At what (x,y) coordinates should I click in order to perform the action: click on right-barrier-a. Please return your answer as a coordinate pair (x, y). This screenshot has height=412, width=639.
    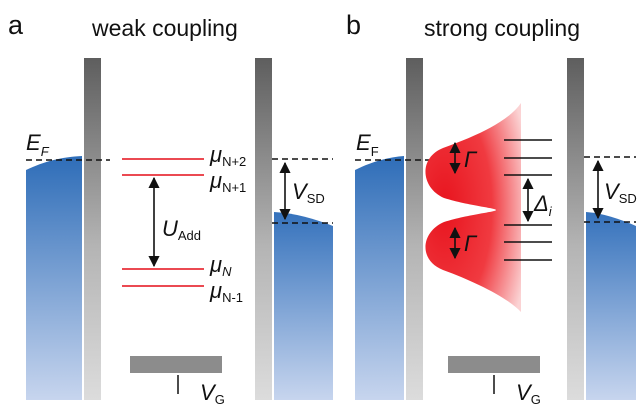
    Looking at the image, I should click on (263, 229).